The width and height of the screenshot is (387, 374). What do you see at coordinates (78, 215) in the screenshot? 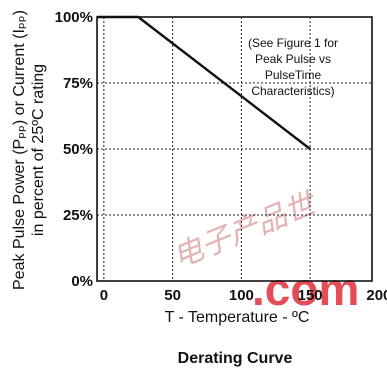
I see `y-tick-label: 25%` at bounding box center [78, 215].